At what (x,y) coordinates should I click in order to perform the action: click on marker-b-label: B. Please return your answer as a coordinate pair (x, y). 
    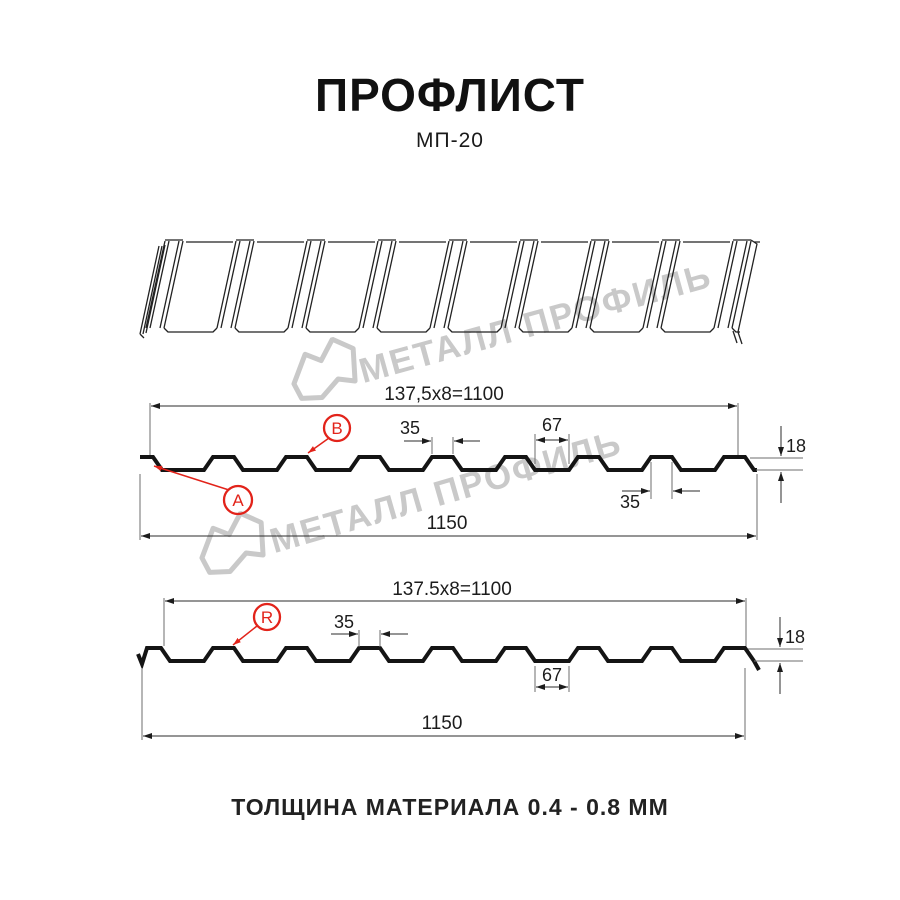
    Looking at the image, I should click on (336, 428).